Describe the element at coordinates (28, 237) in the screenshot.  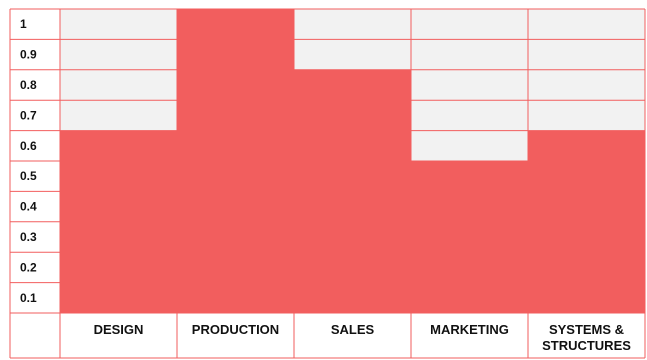
I see `y-tick-label: 0.3` at that location.